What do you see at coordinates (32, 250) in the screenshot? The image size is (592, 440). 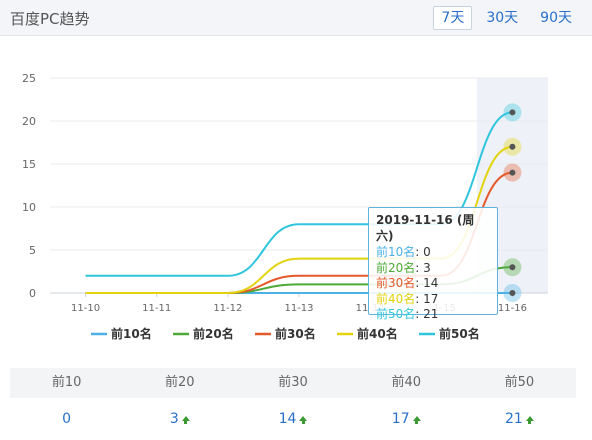 I see `y-tick-label: 5` at bounding box center [32, 250].